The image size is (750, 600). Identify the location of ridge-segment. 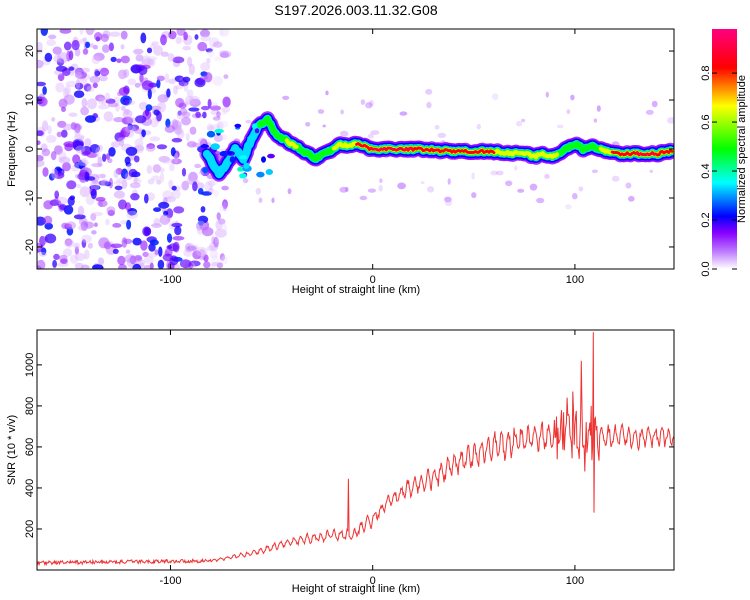
(556, 155).